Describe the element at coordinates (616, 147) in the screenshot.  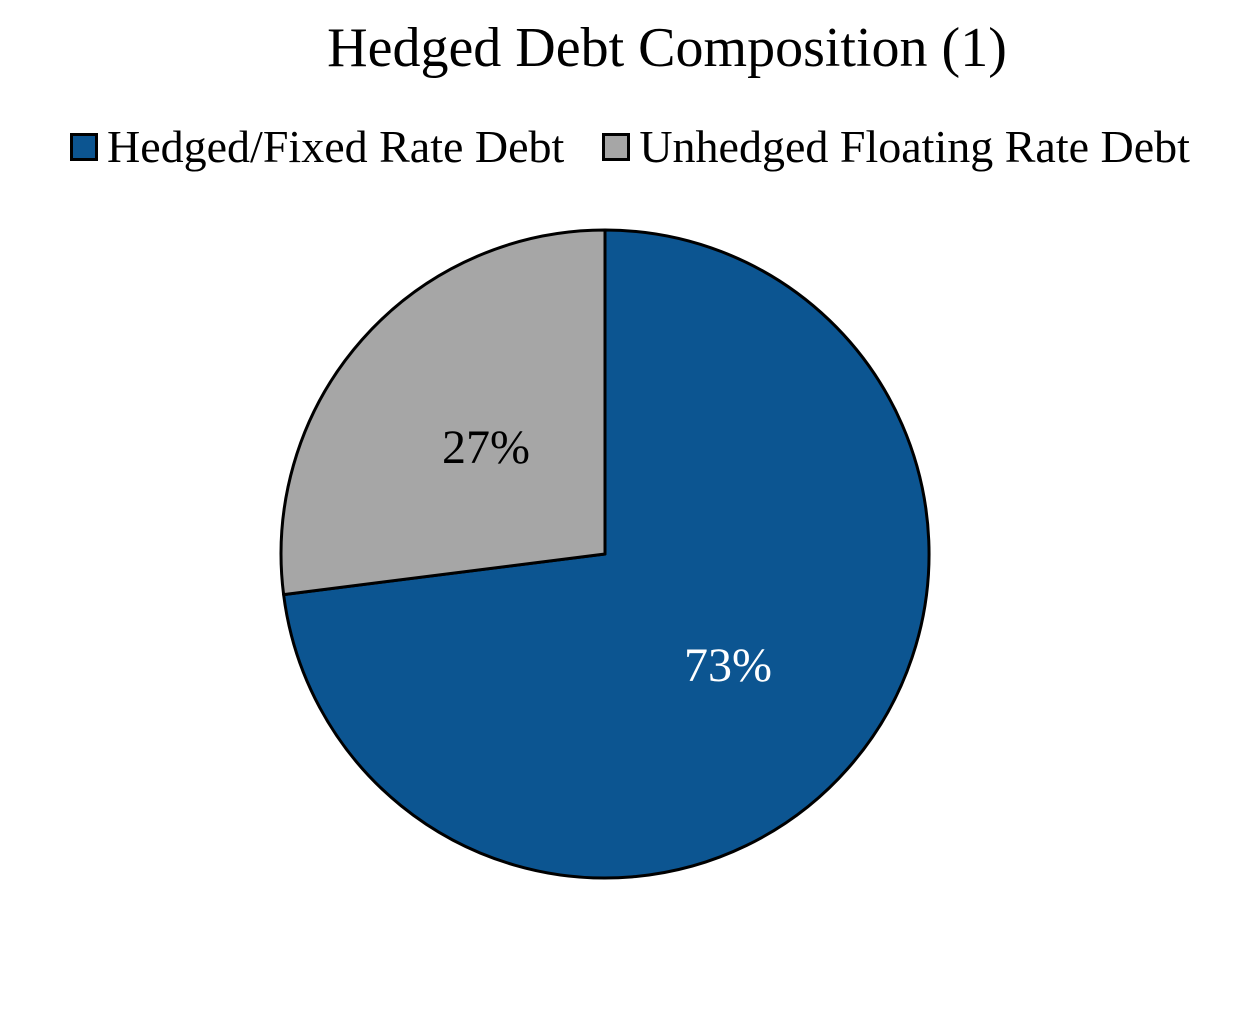
I see `legend-marker-unhedged-floating` at that location.